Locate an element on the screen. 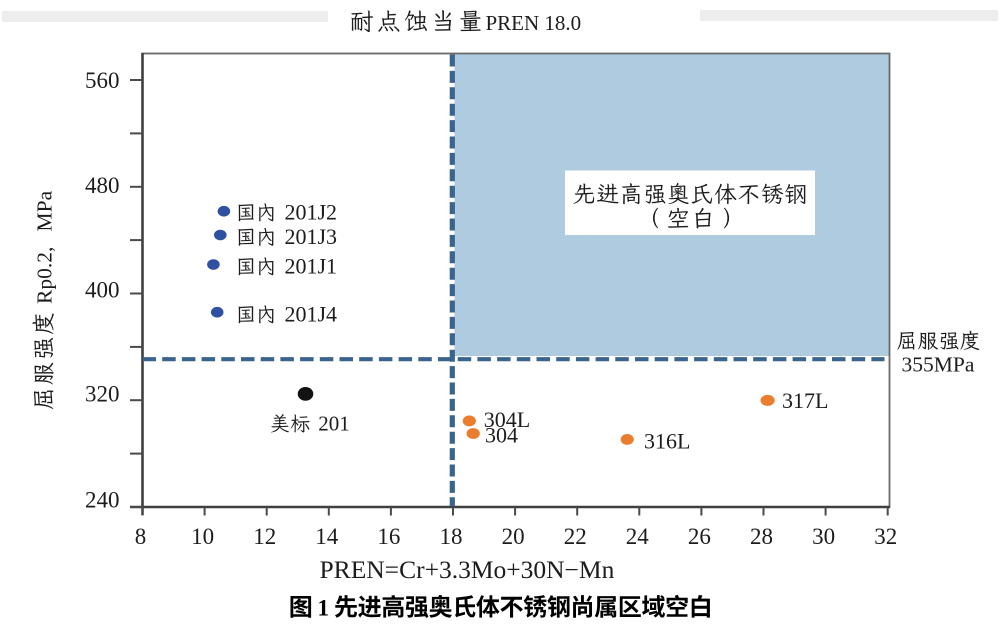 The height and width of the screenshot is (641, 1000). svg-text: 12 is located at coordinates (264, 536).